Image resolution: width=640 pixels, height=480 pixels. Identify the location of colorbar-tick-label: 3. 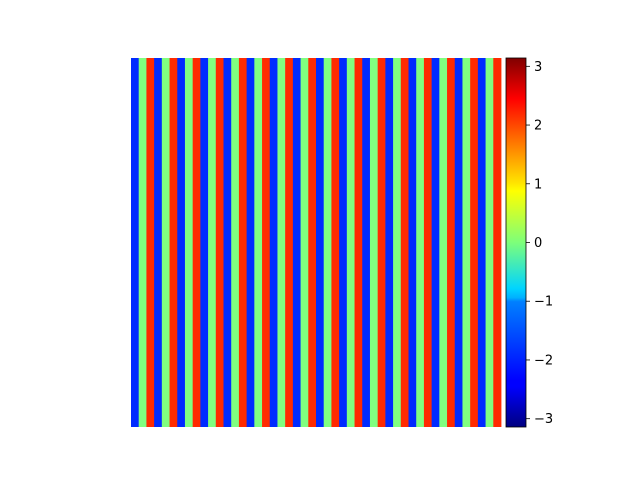
(538, 67).